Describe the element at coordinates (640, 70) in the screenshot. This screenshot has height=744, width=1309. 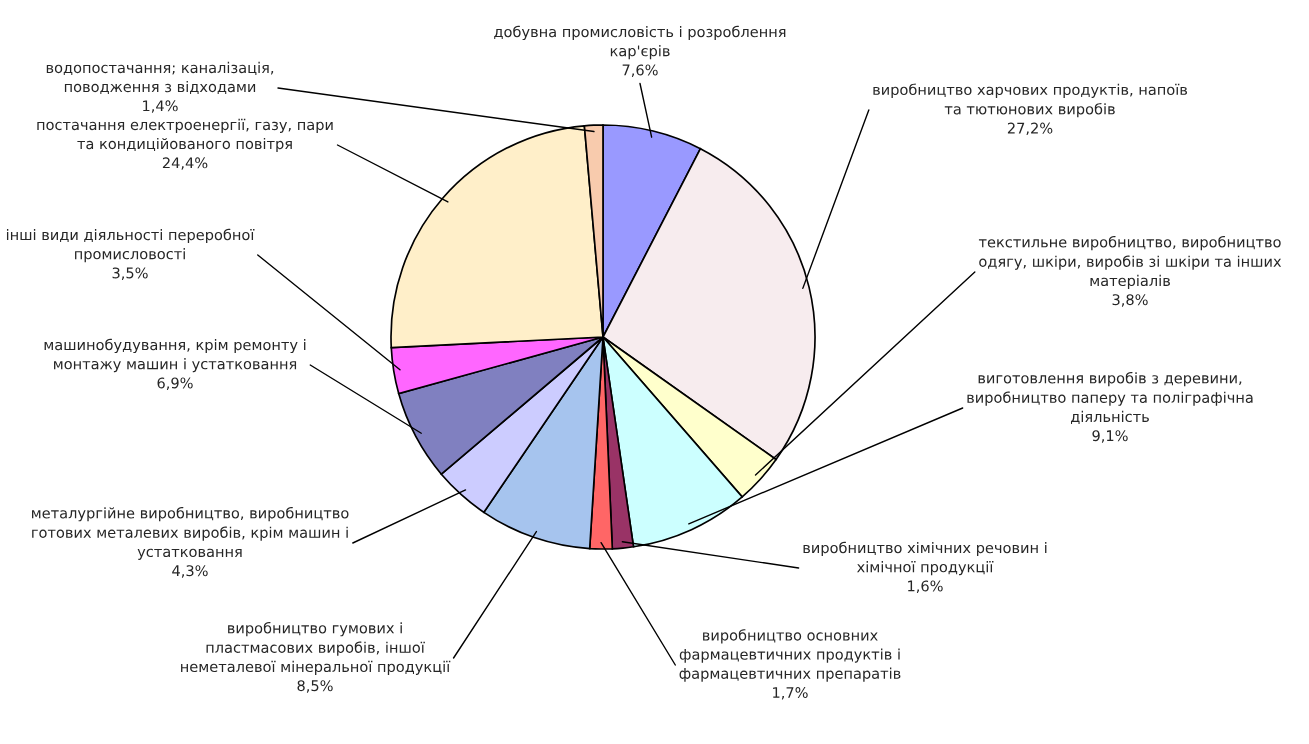
I see `data-label: 7,6%` at that location.